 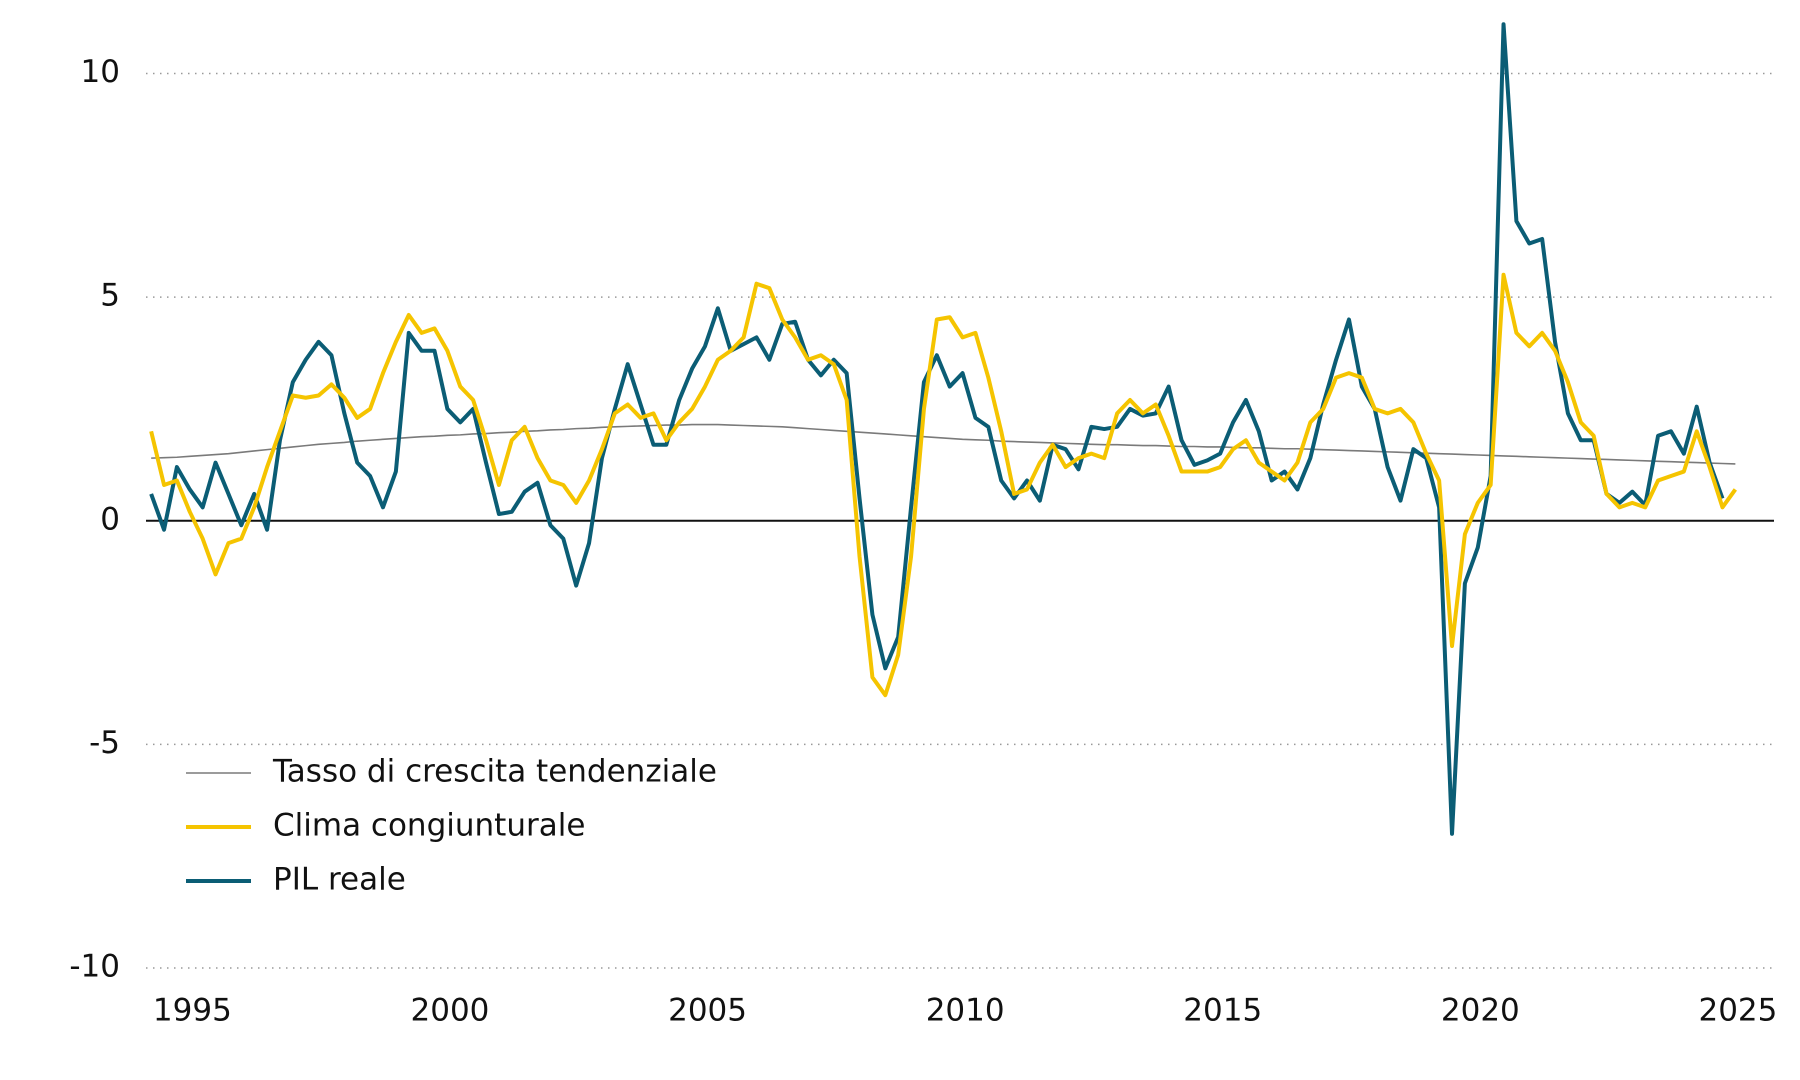 I want to click on y-tick-label: -10, so click(x=94, y=967).